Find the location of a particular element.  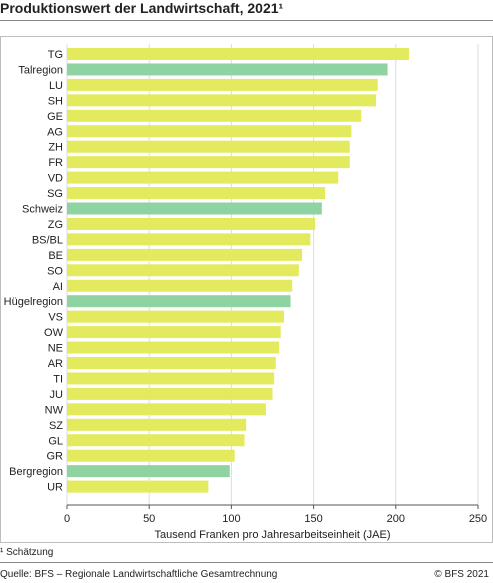

category-label: VD is located at coordinates (55, 179).